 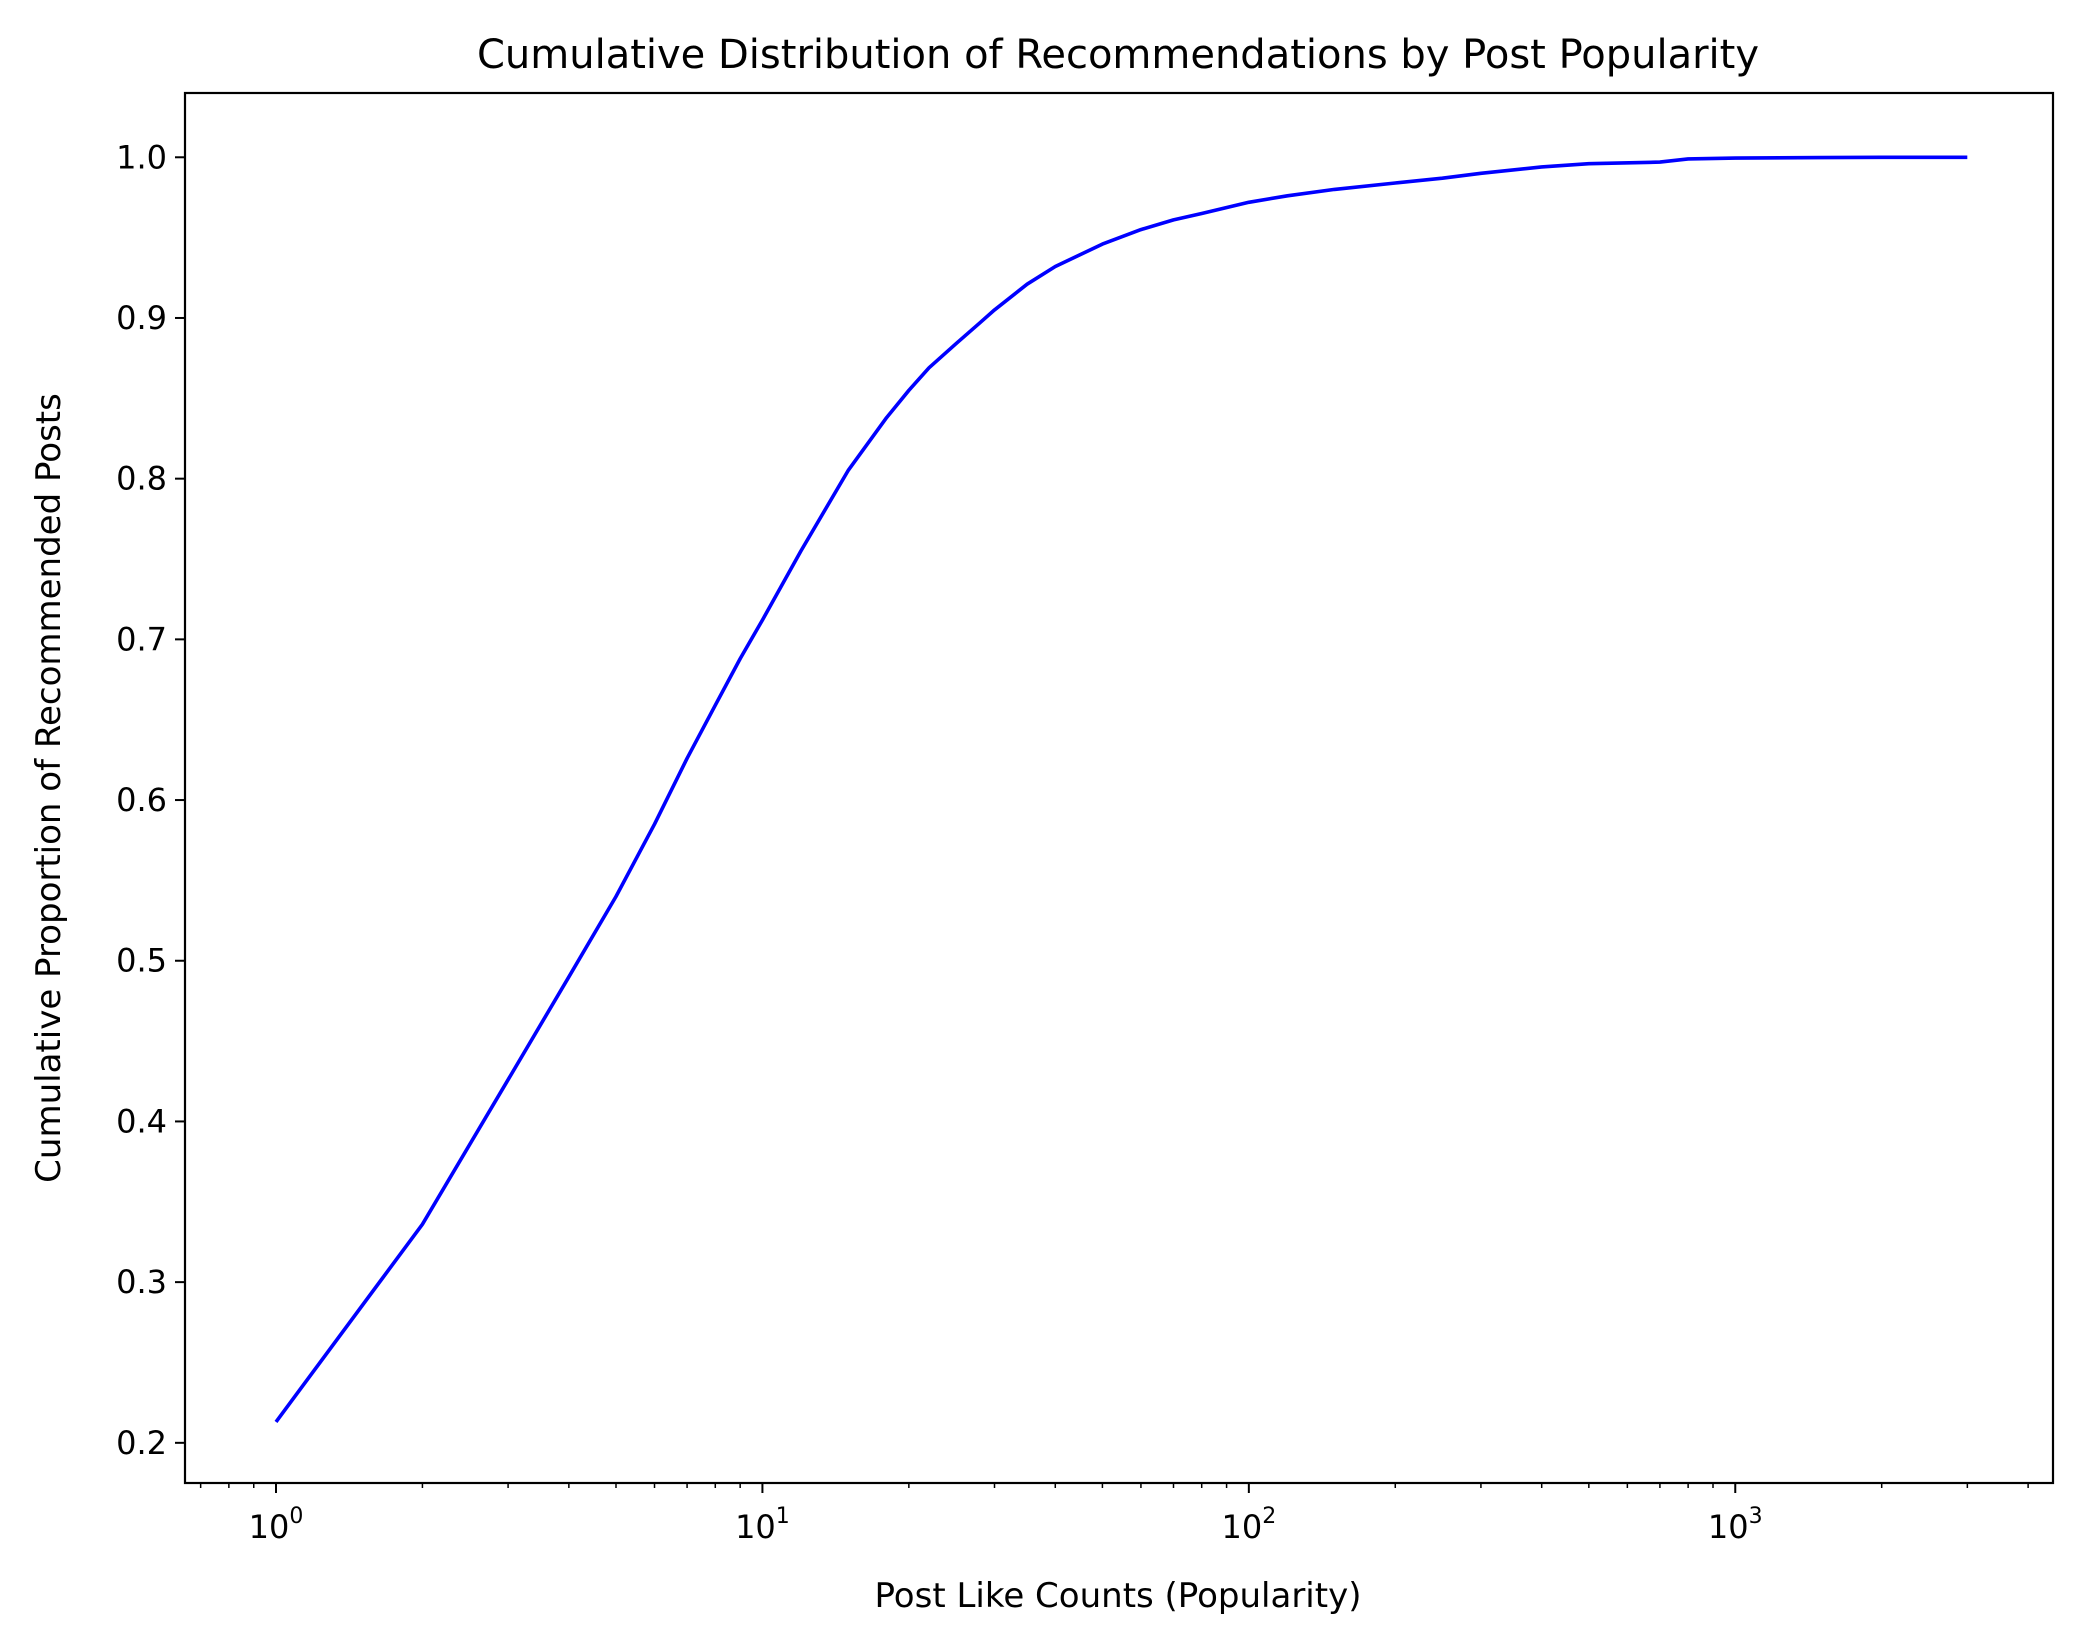 I want to click on y-tick-label: 0.6, so click(x=141, y=800).